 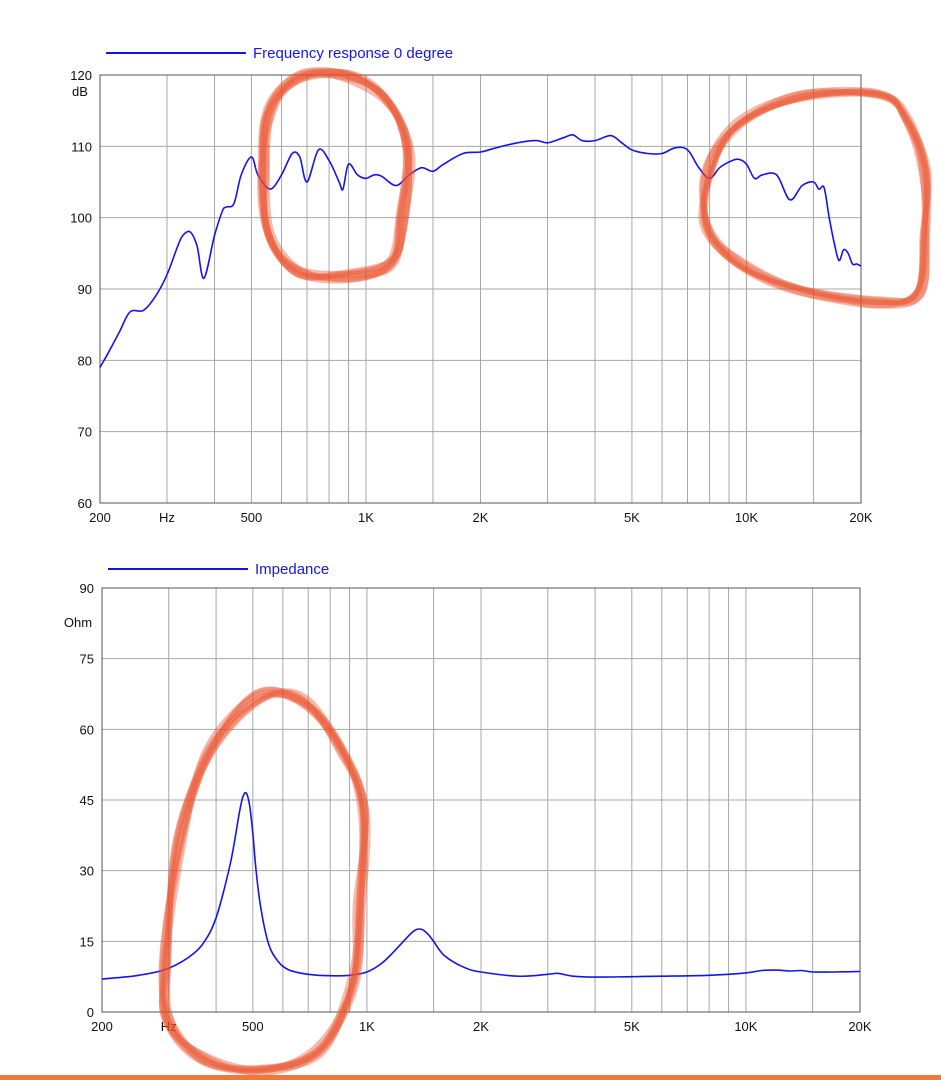 What do you see at coordinates (87, 659) in the screenshot?
I see `y-tick-label: 75` at bounding box center [87, 659].